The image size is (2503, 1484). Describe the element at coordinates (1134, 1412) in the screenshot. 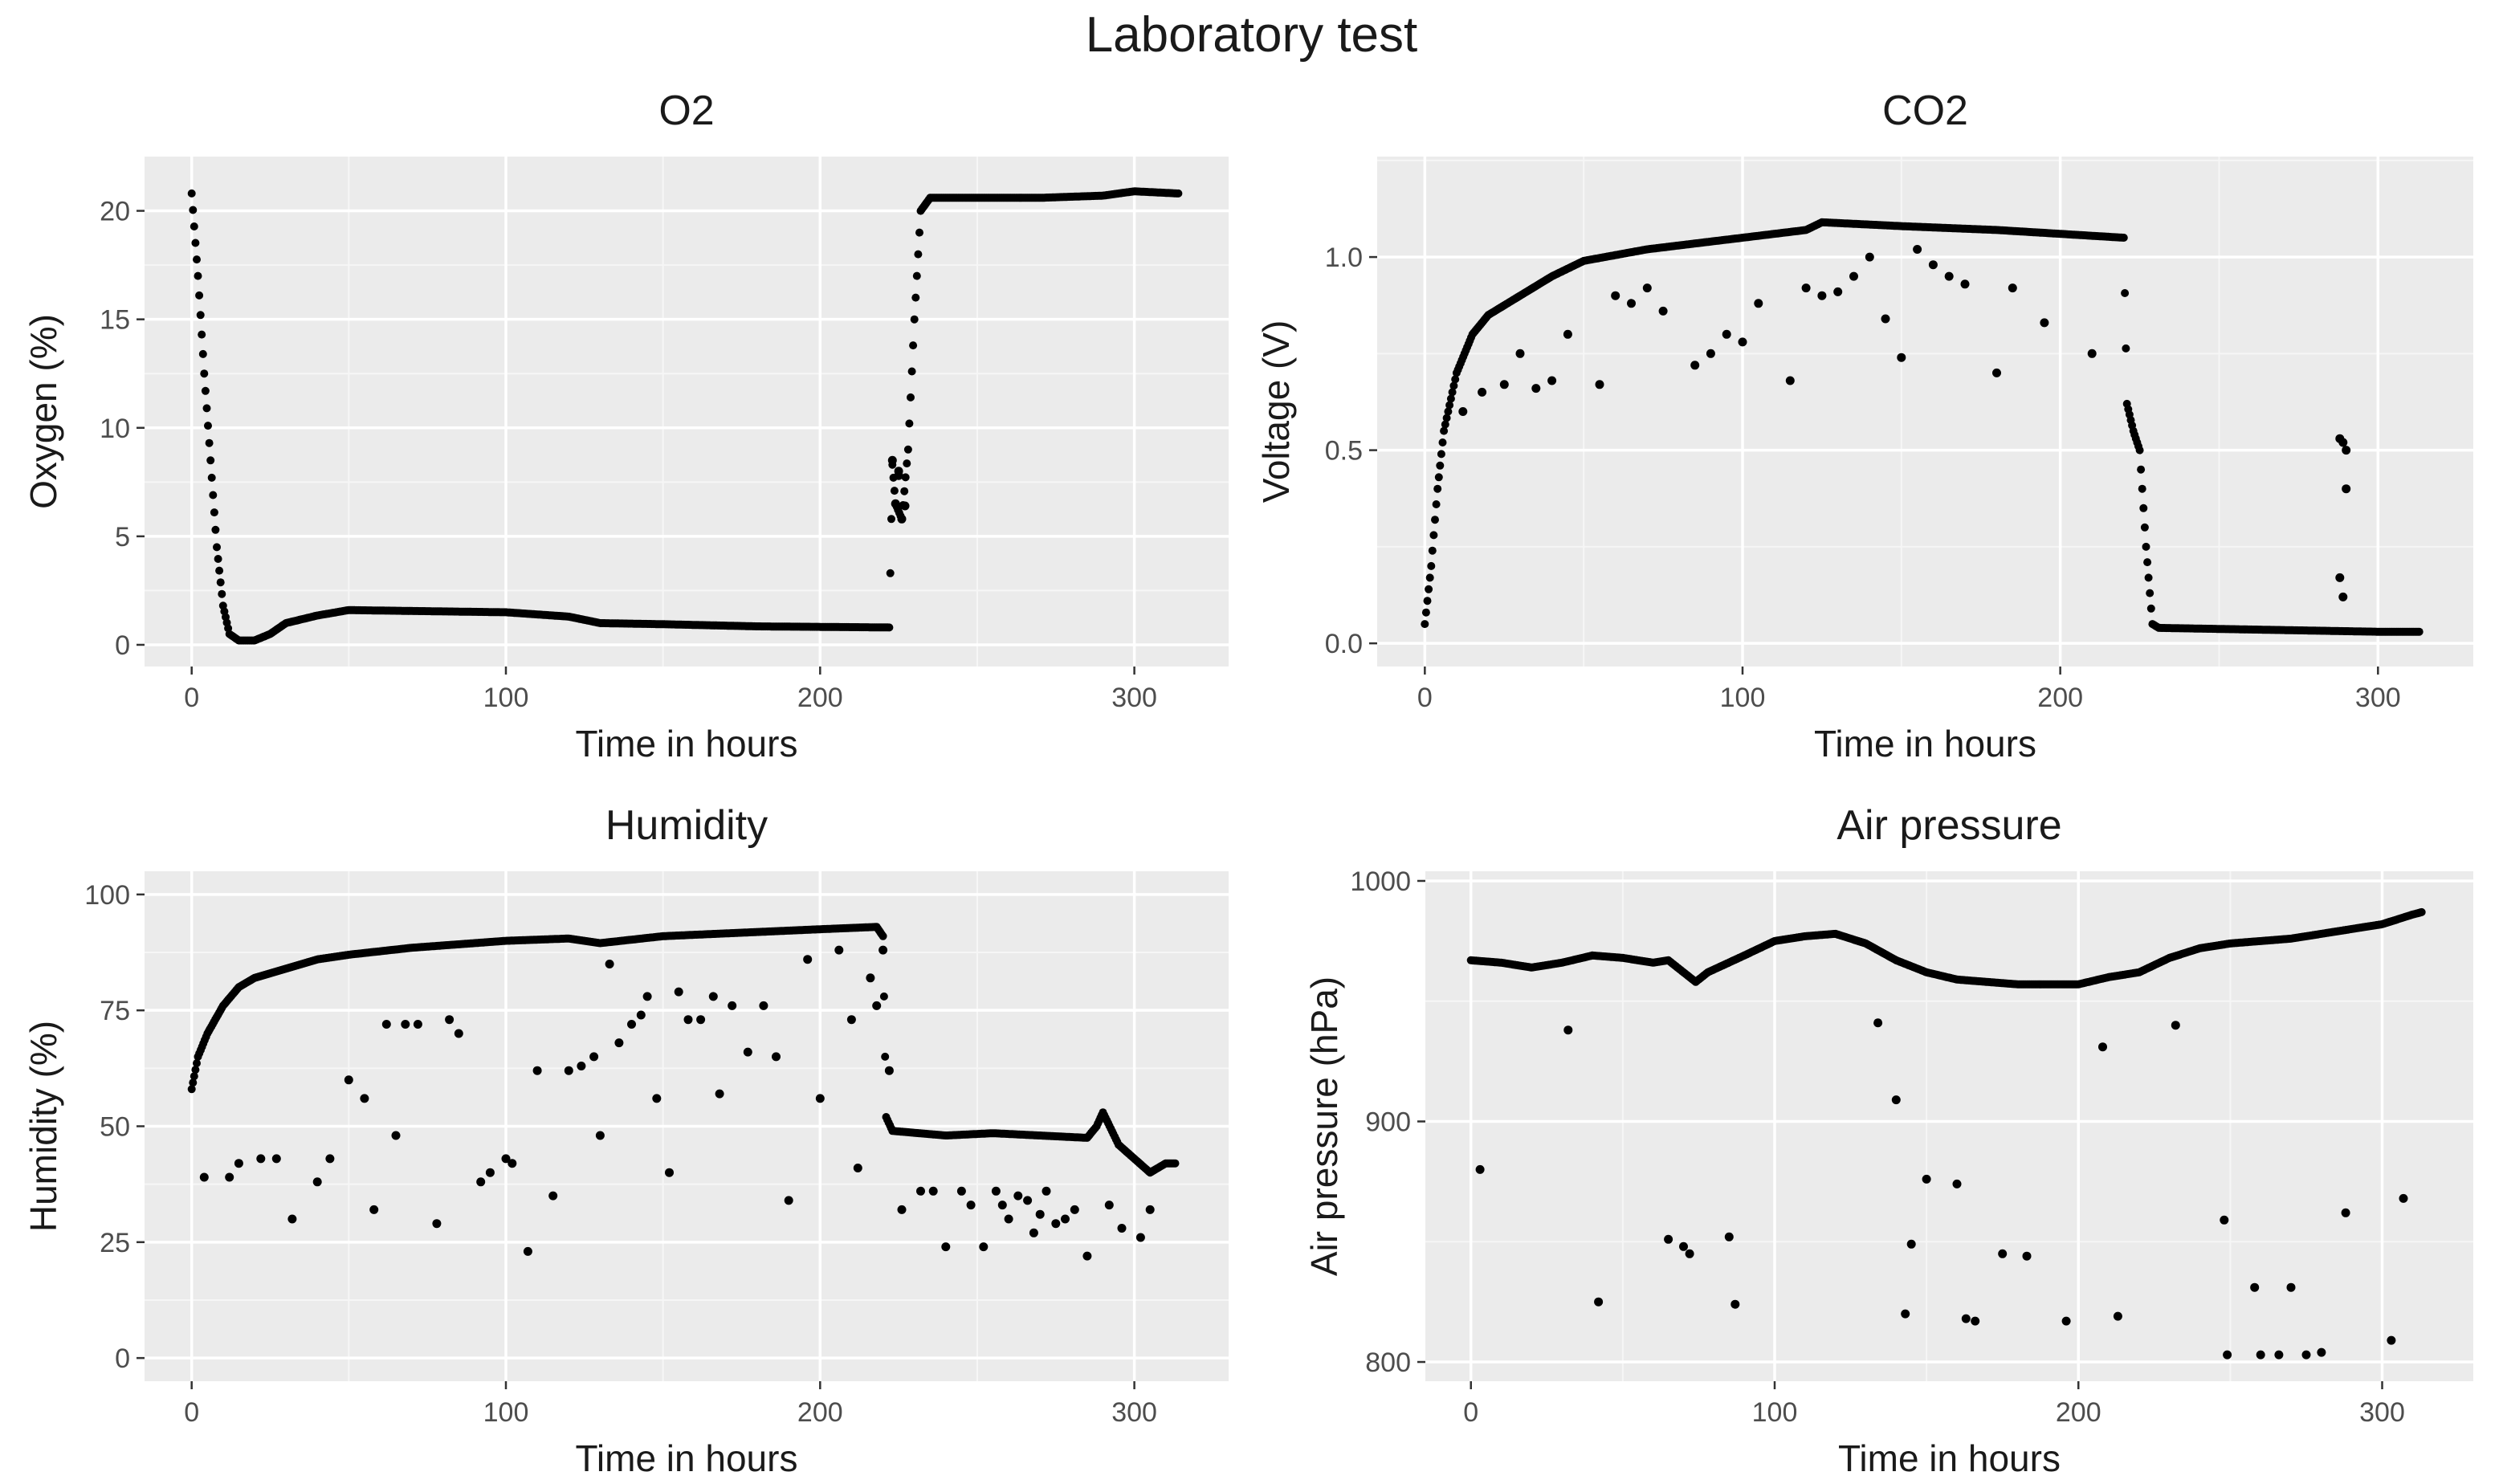

I see `humidity-x-tick-label: 300` at that location.